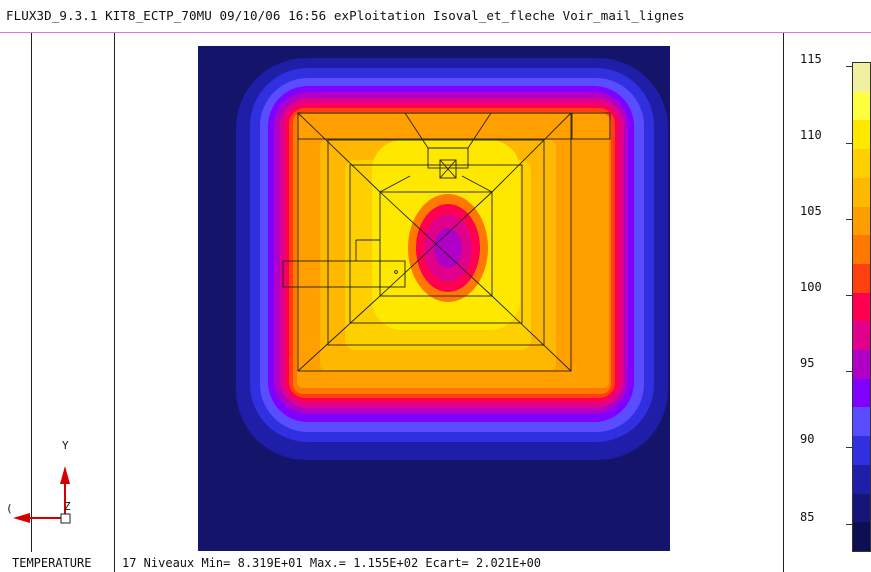  What do you see at coordinates (9, 508) in the screenshot?
I see `x-axis-label: (` at bounding box center [9, 508].